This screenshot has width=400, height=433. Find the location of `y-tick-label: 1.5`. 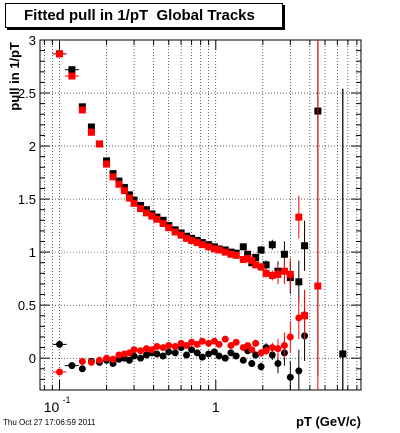

y-tick-label: 1.5 is located at coordinates (27, 199).